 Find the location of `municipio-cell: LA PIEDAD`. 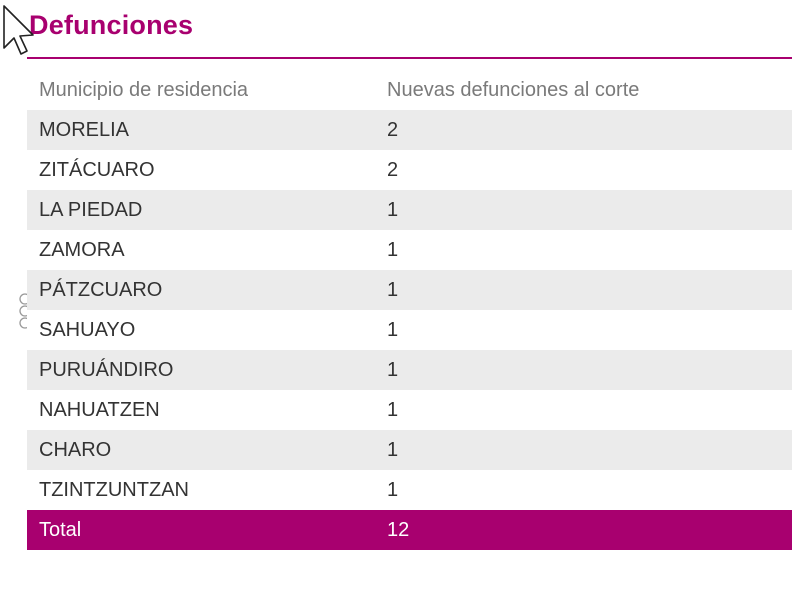

municipio-cell: LA PIEDAD is located at coordinates (201, 210).